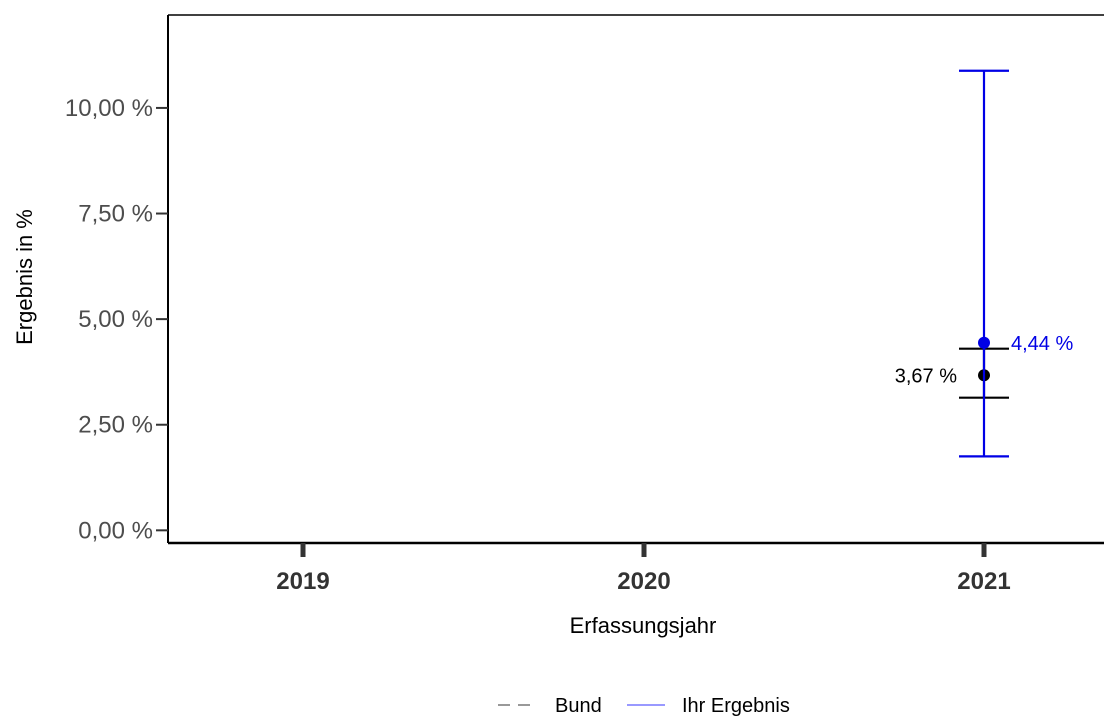  I want to click on x-axis: 2019 2020 2021, so click(643, 569).